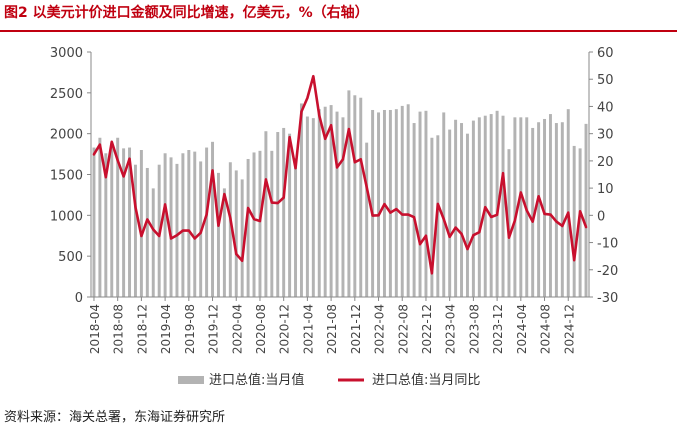 Image resolution: width=677 pixels, height=425 pixels. What do you see at coordinates (607, 298) in the screenshot?
I see `y-right-tick-label: -30` at bounding box center [607, 298].